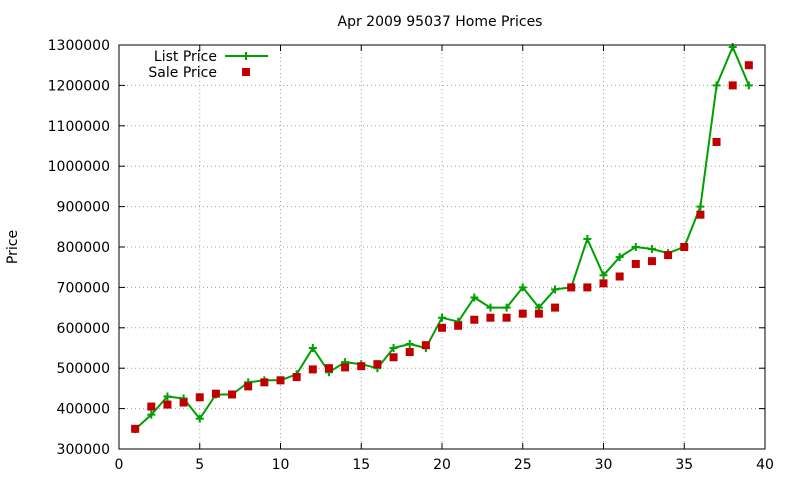  I want to click on y-tick-label: 300000, so click(83, 450).